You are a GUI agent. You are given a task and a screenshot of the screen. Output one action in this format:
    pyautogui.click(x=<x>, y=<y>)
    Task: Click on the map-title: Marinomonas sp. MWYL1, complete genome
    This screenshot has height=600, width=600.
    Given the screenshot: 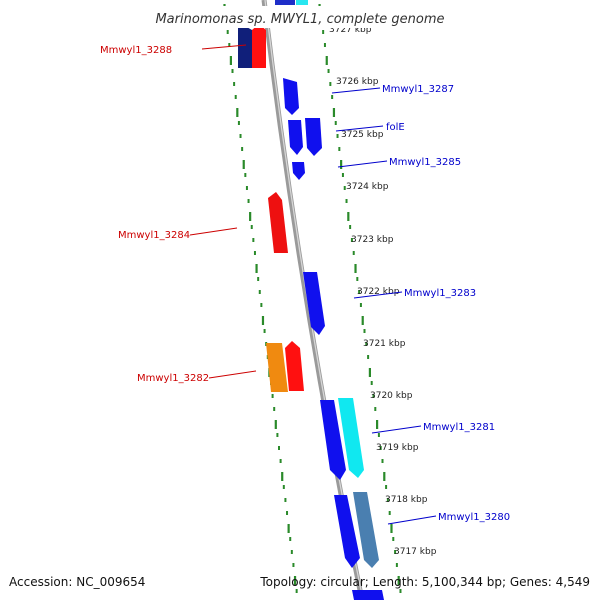 What is the action you would take?
    pyautogui.click(x=299, y=19)
    